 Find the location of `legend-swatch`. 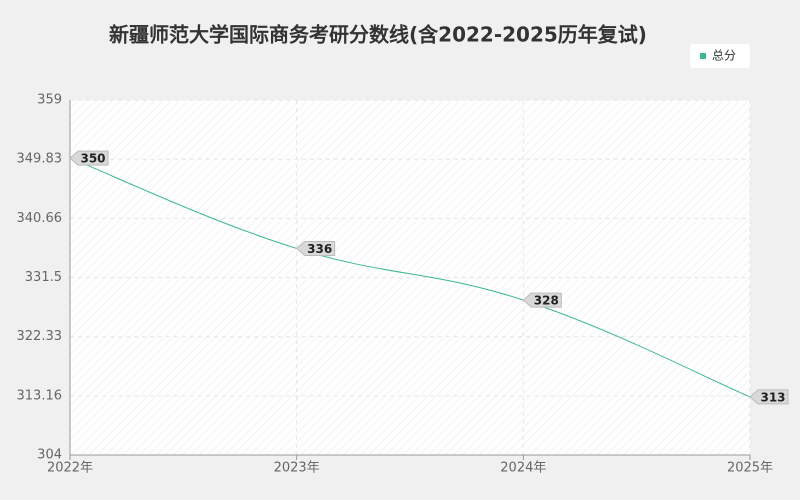

legend-swatch is located at coordinates (703, 56).